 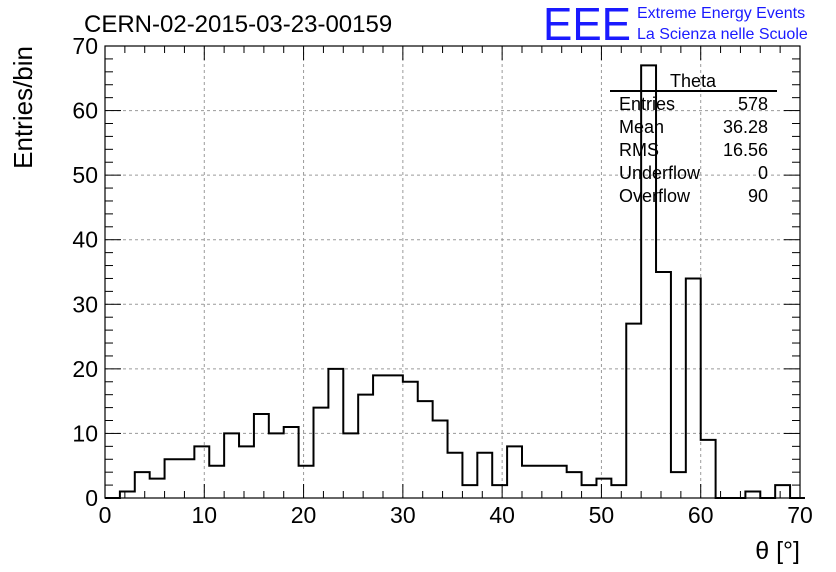 What do you see at coordinates (85, 272) in the screenshot?
I see `y-tick-labels: 0 10 20 30 40 50 60 70` at bounding box center [85, 272].